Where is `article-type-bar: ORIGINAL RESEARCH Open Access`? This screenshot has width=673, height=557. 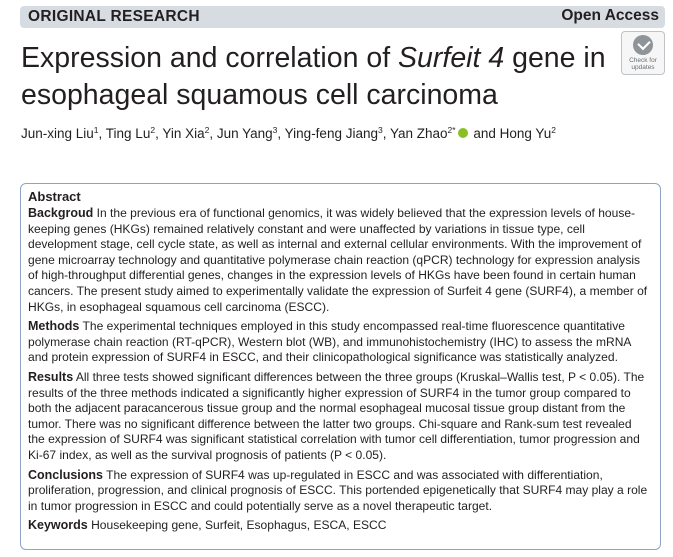 article-type-bar: ORIGINAL RESEARCH Open Access is located at coordinates (342, 17).